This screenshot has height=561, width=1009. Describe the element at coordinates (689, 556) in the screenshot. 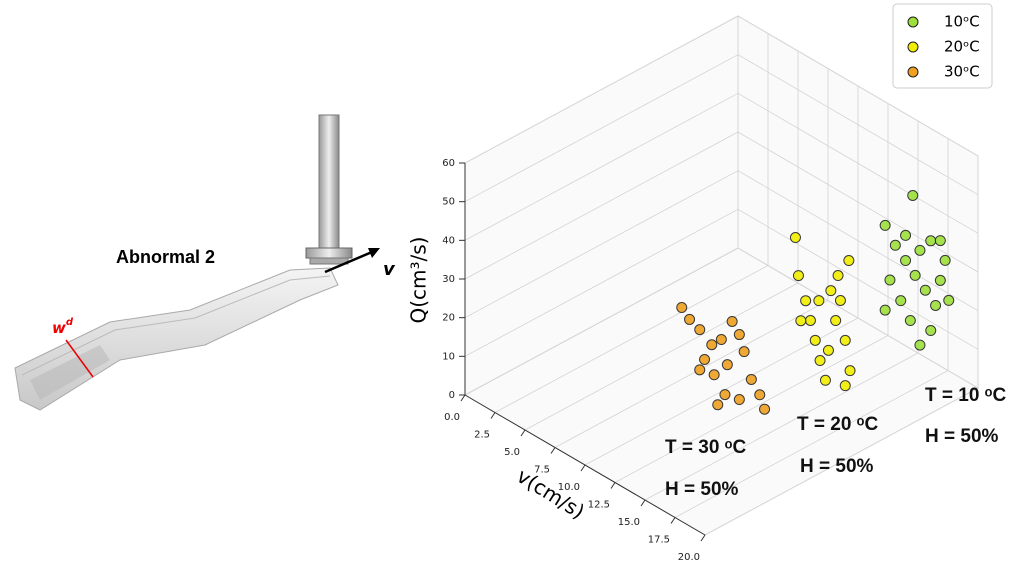

I see `x-tick-label: 20.0` at that location.